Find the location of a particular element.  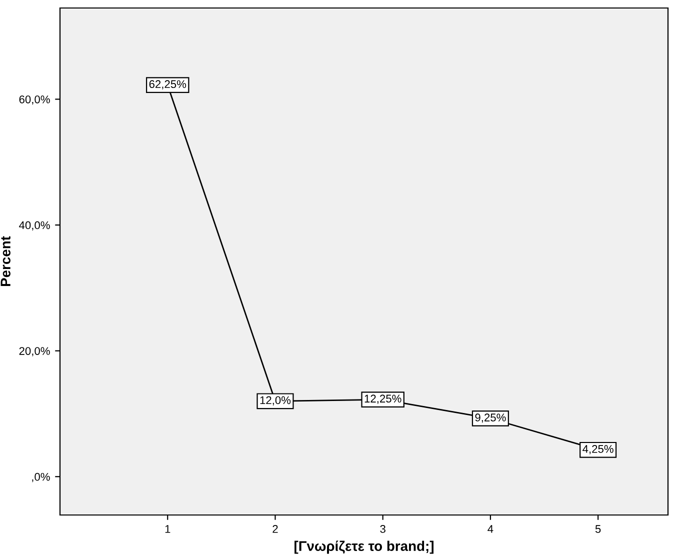

y-axis-title: Percent is located at coordinates (5, 261).